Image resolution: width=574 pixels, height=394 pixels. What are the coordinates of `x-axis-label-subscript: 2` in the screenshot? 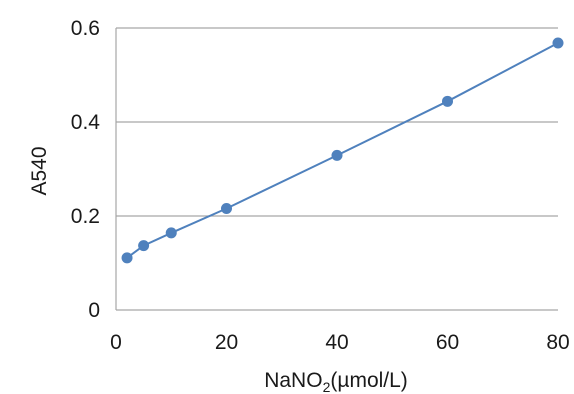 It's located at (327, 386).